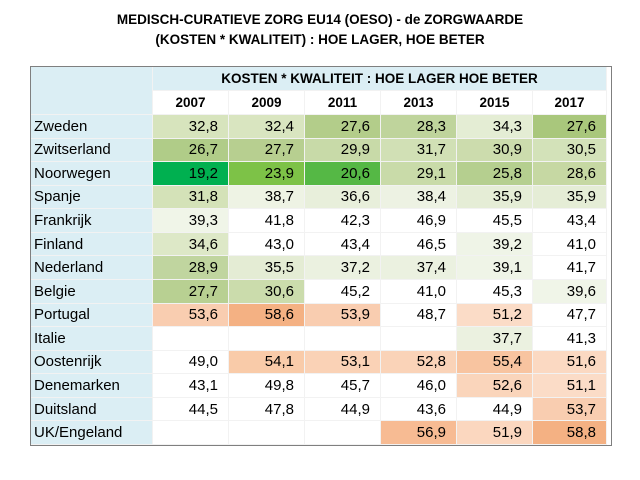 The width and height of the screenshot is (640, 480). Describe the element at coordinates (92, 362) in the screenshot. I see `row-label: Oostenrijk` at that location.